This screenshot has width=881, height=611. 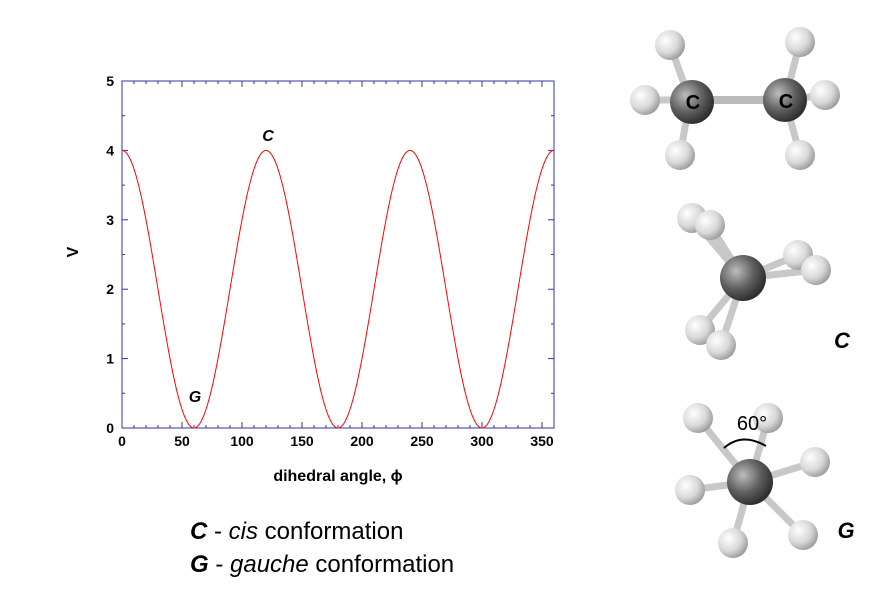 What do you see at coordinates (110, 220) in the screenshot?
I see `y-tick-label: 3` at bounding box center [110, 220].